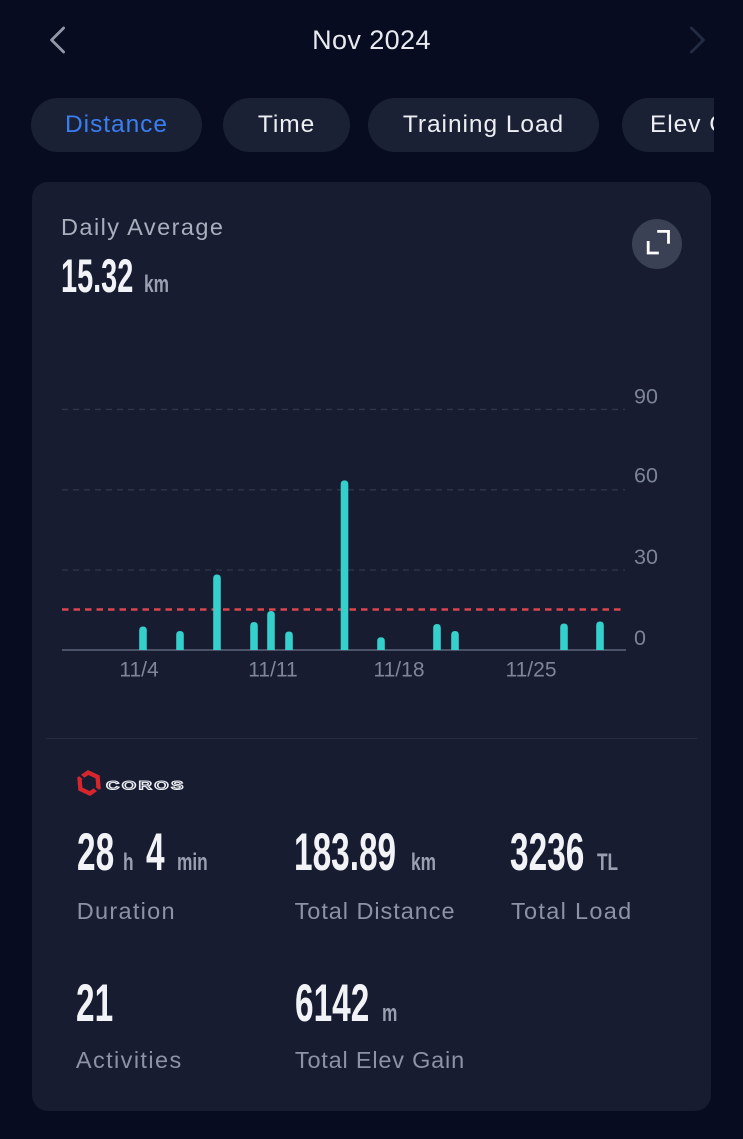  Describe the element at coordinates (646, 557) in the screenshot. I see `svg-text: 30` at that location.